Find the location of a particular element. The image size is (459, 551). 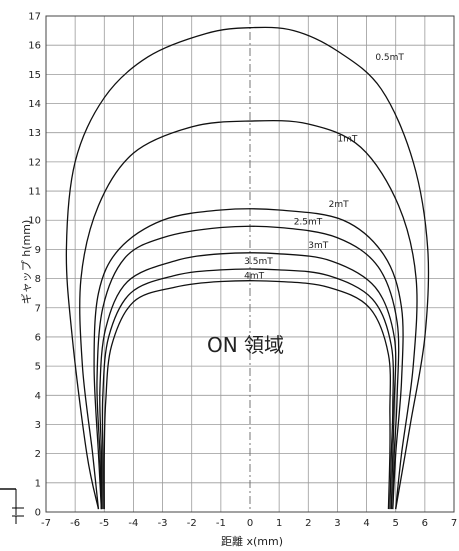

series-label-3_5mT: 3.5mT is located at coordinates (258, 262).